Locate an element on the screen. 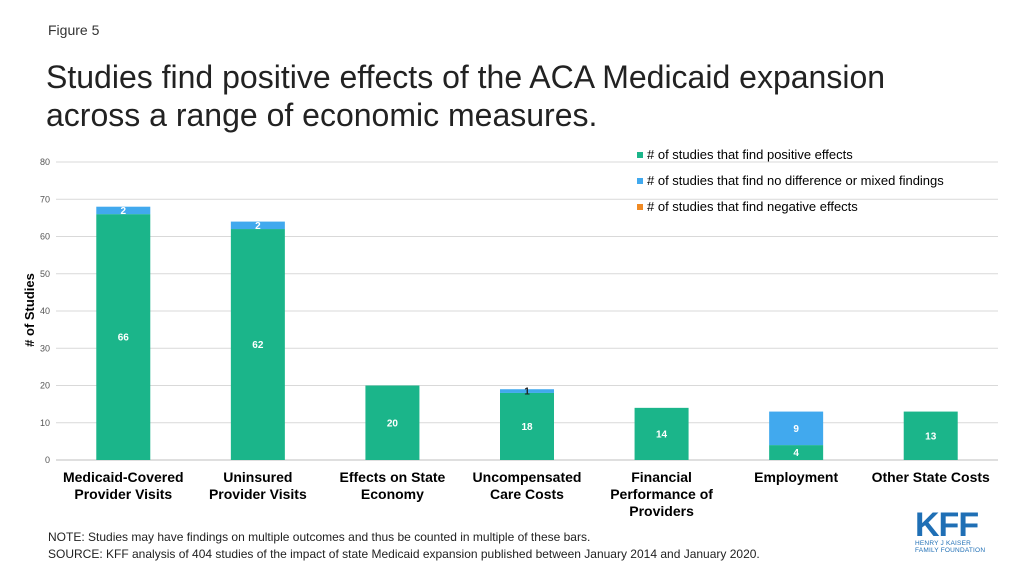 The image size is (1024, 576). x-category-label: Medicaid-Covered is located at coordinates (123, 477).